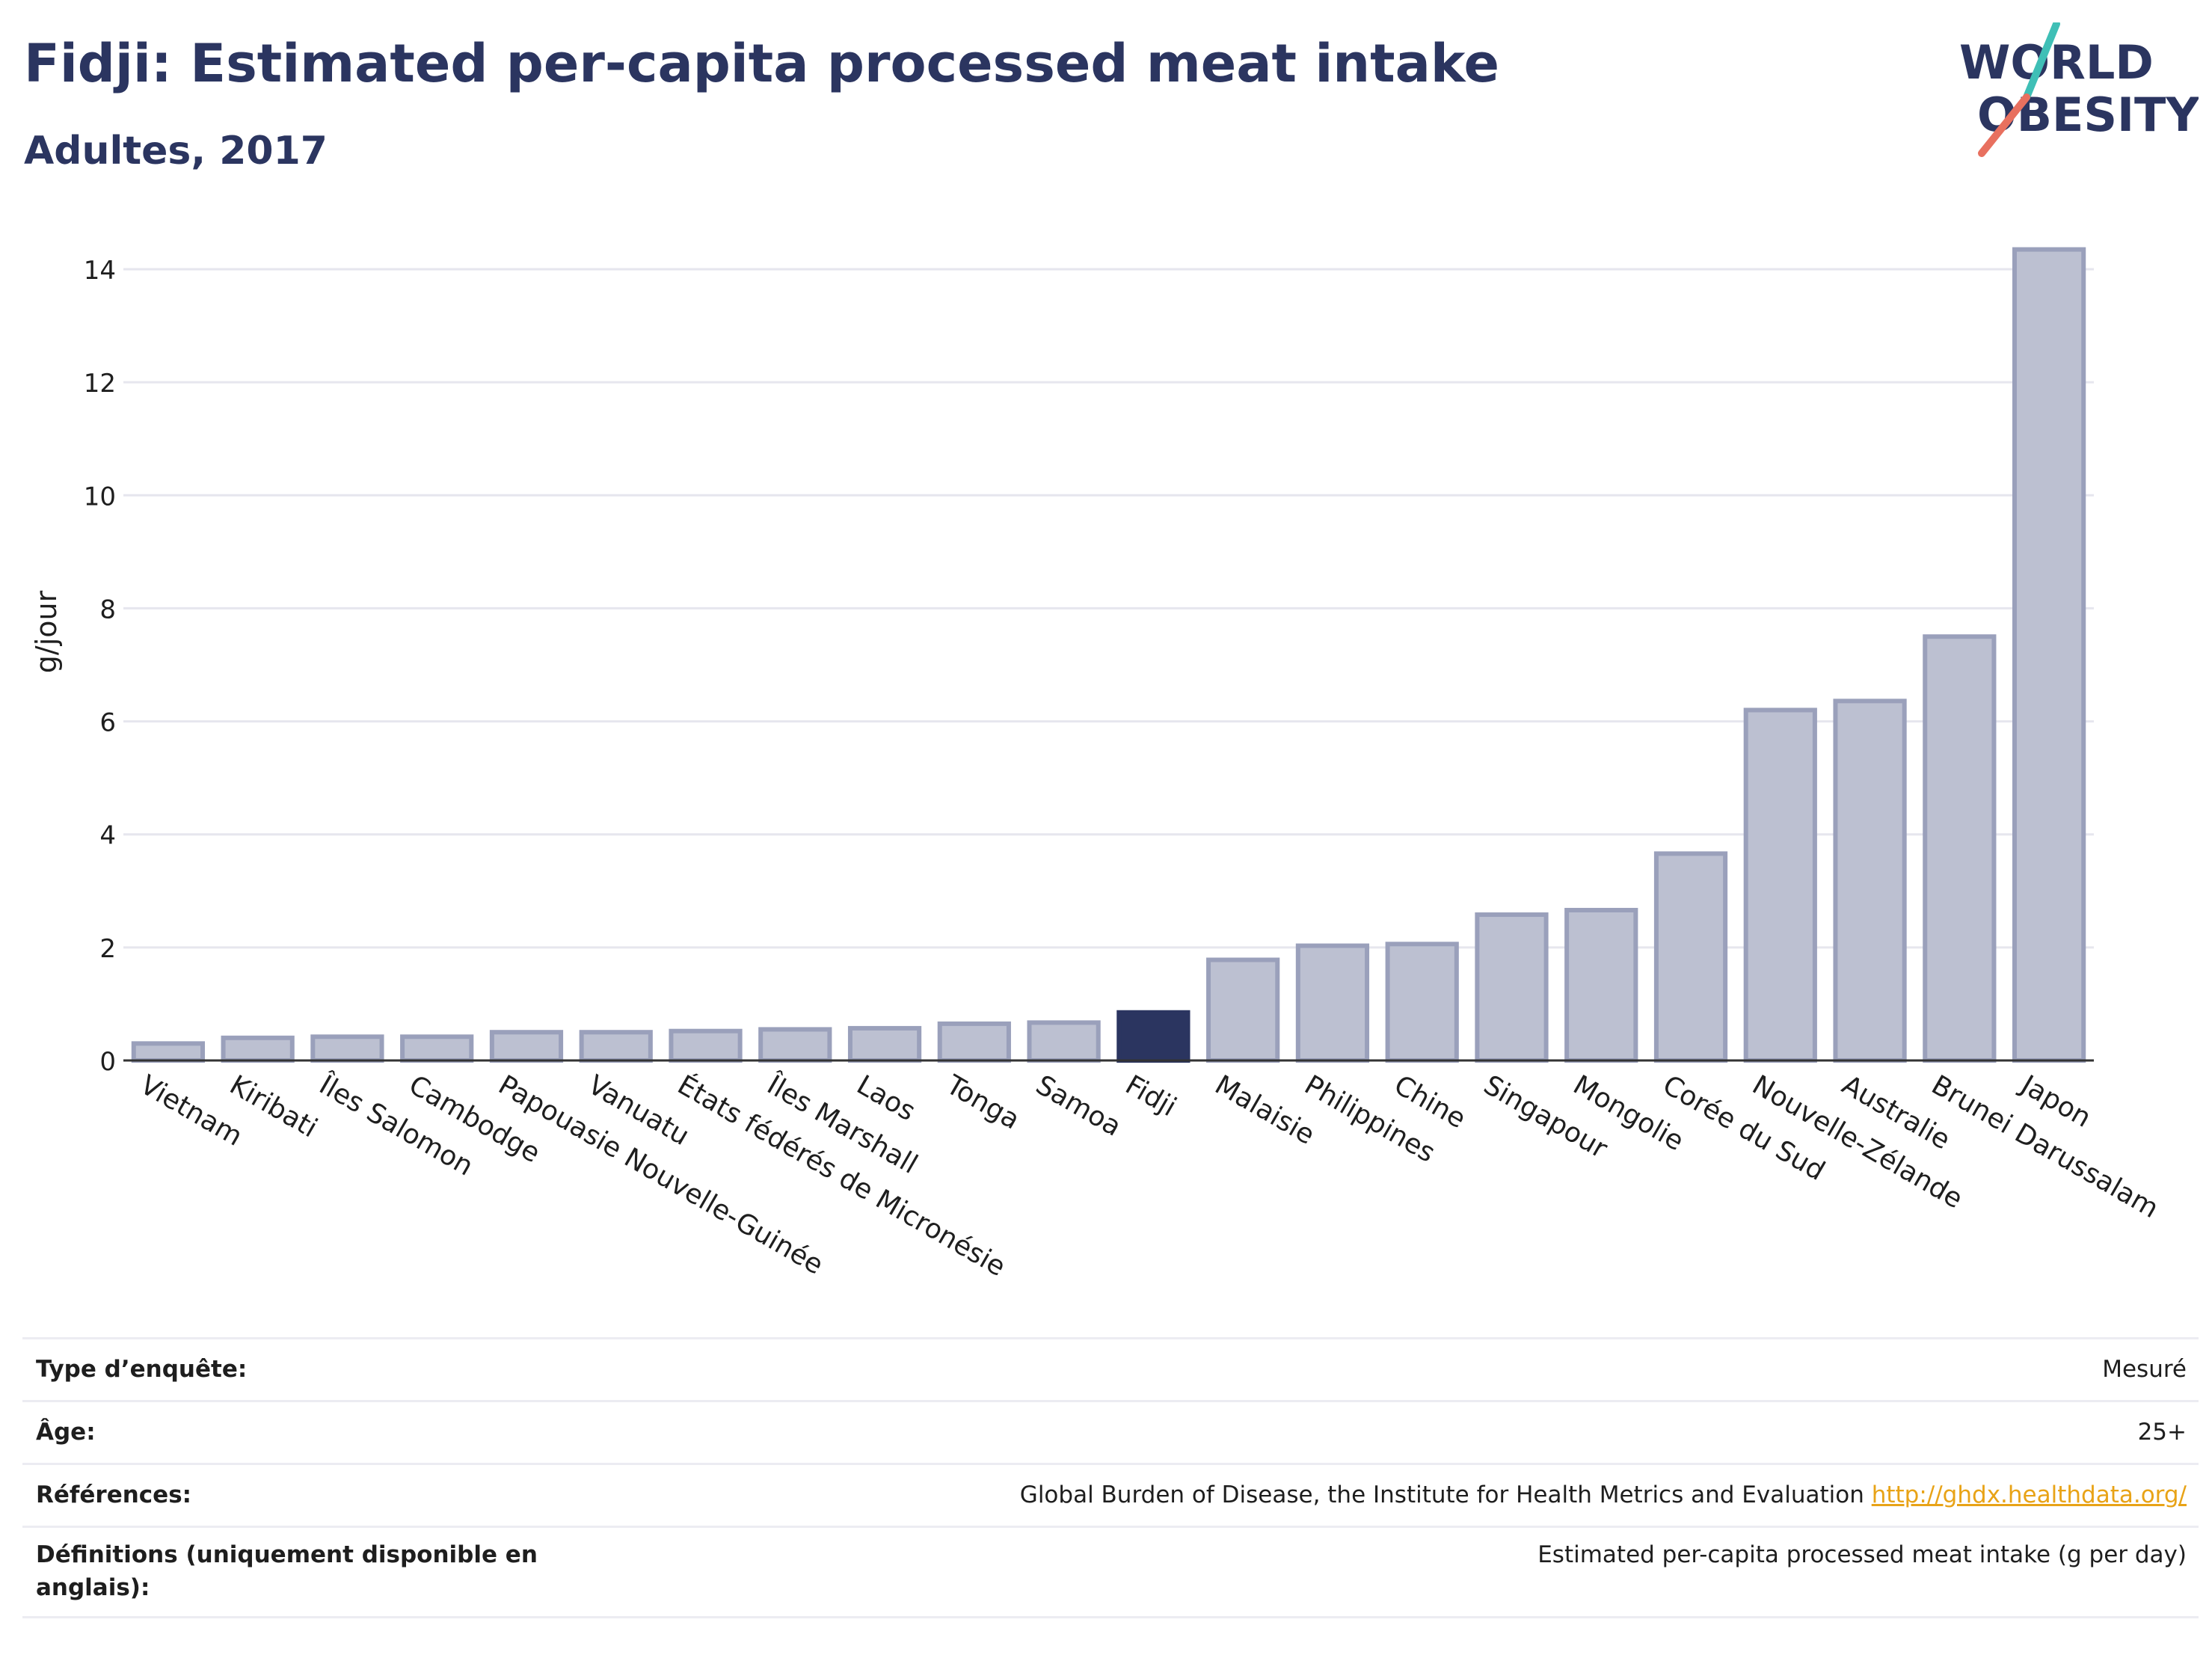  What do you see at coordinates (396, 1125) in the screenshot?
I see `x-tick-label: Îles Salomon` at bounding box center [396, 1125].